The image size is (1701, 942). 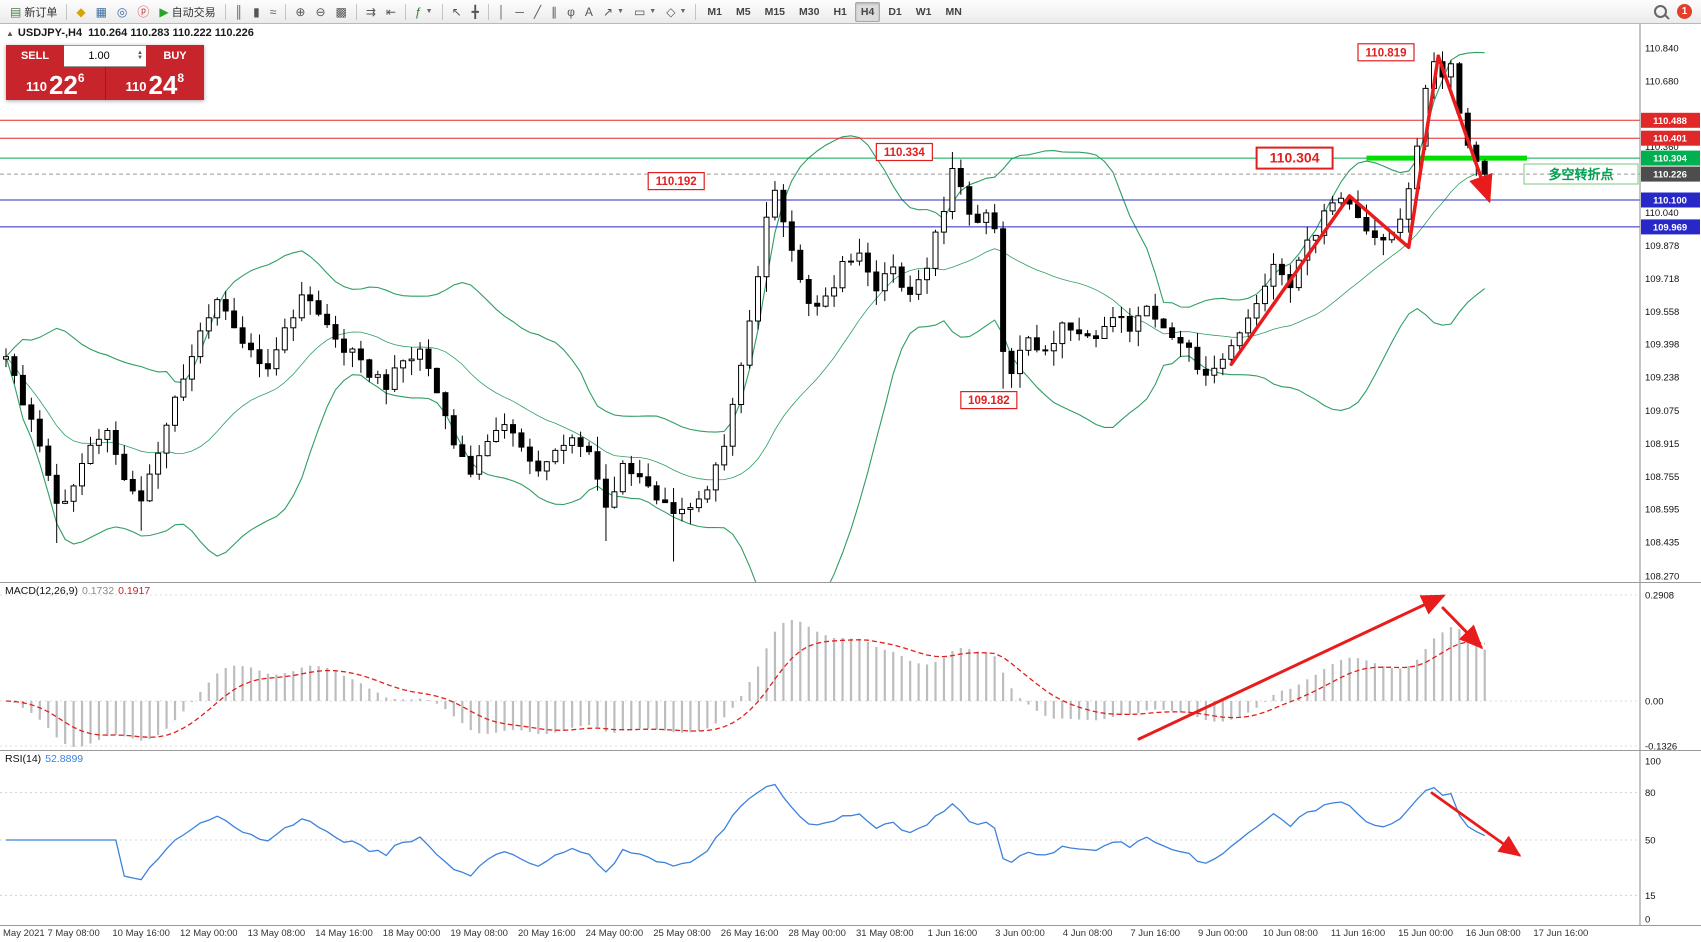 What do you see at coordinates (953, 11) in the screenshot?
I see `timeframe-mn: MN` at bounding box center [953, 11].